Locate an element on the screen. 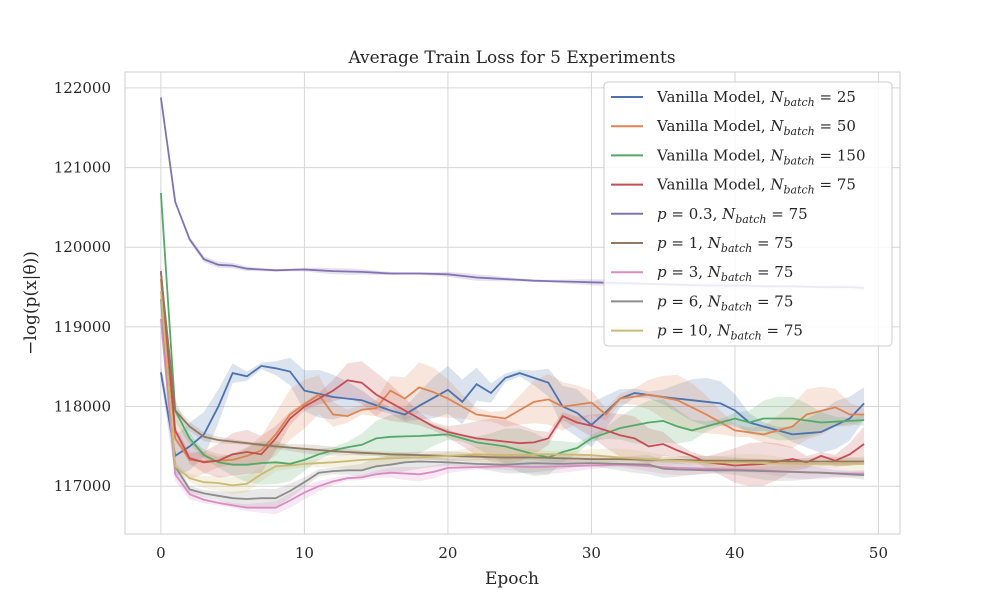 The height and width of the screenshot is (600, 1000). legend-entry: Vanilla Model, Nbatch​ = 150 is located at coordinates (738, 156).